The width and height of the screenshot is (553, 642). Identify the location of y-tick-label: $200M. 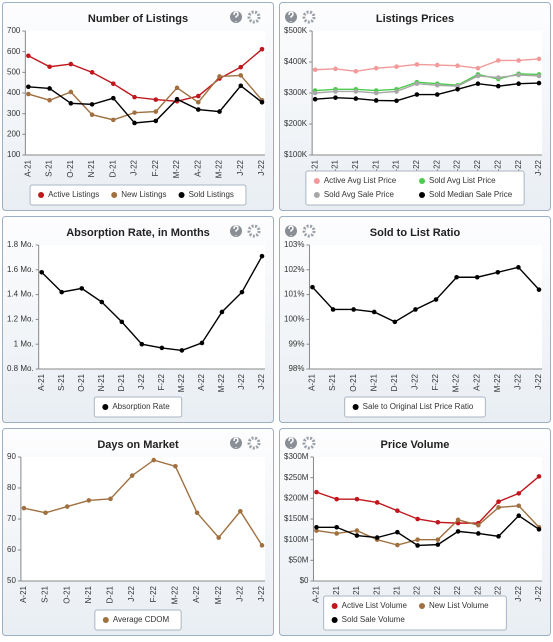
(296, 497).